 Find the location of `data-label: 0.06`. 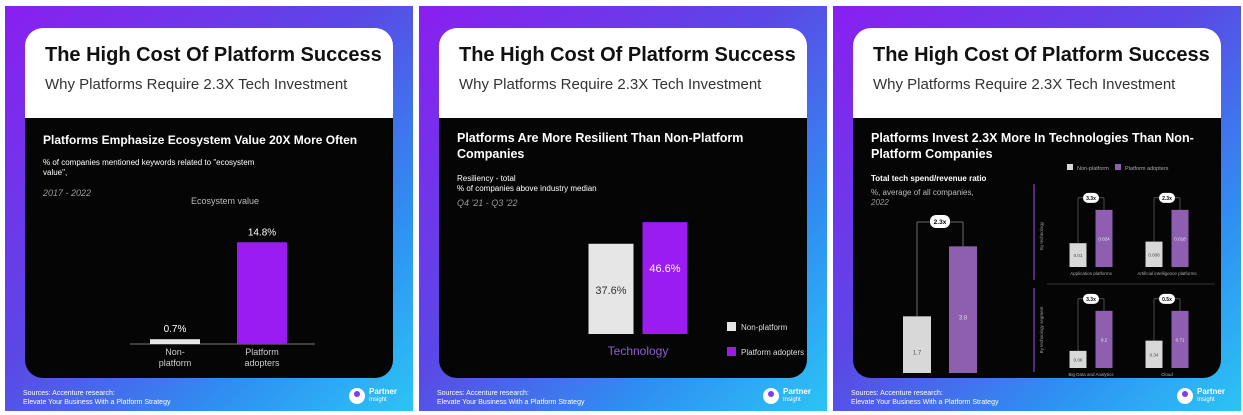

data-label: 0.06 is located at coordinates (1078, 359).